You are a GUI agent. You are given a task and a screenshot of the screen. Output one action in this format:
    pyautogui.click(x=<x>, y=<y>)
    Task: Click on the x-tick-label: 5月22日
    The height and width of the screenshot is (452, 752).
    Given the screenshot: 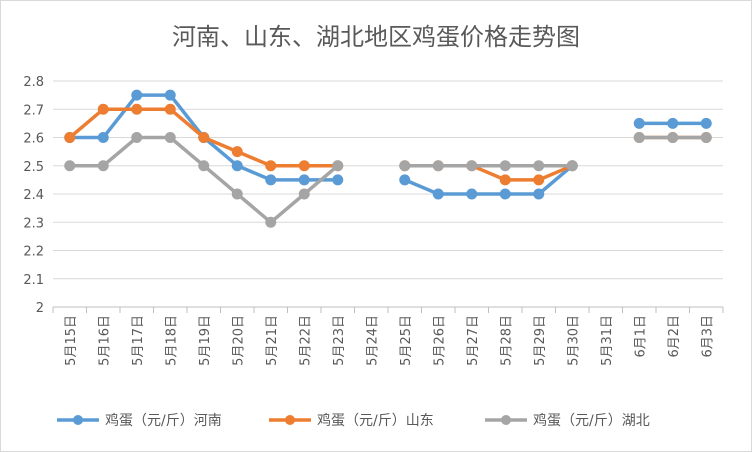 What is the action you would take?
    pyautogui.click(x=305, y=340)
    